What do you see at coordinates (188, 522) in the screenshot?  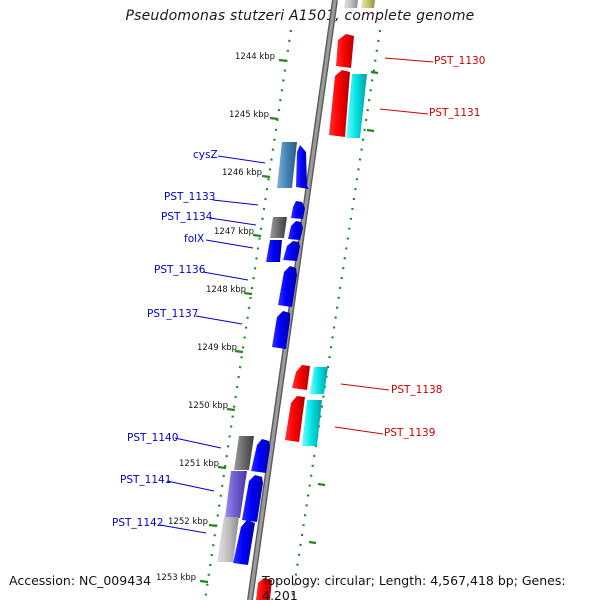 I see `kbp-label: 1252 kbp` at bounding box center [188, 522].